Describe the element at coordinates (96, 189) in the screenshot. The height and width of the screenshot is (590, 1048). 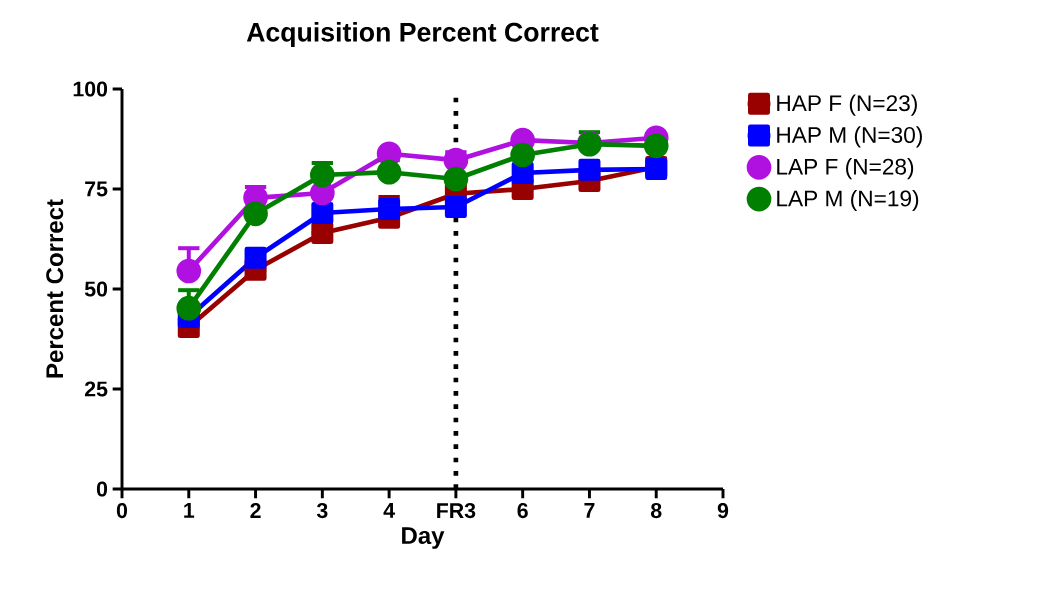
I see `y-tick-label: 75` at that location.